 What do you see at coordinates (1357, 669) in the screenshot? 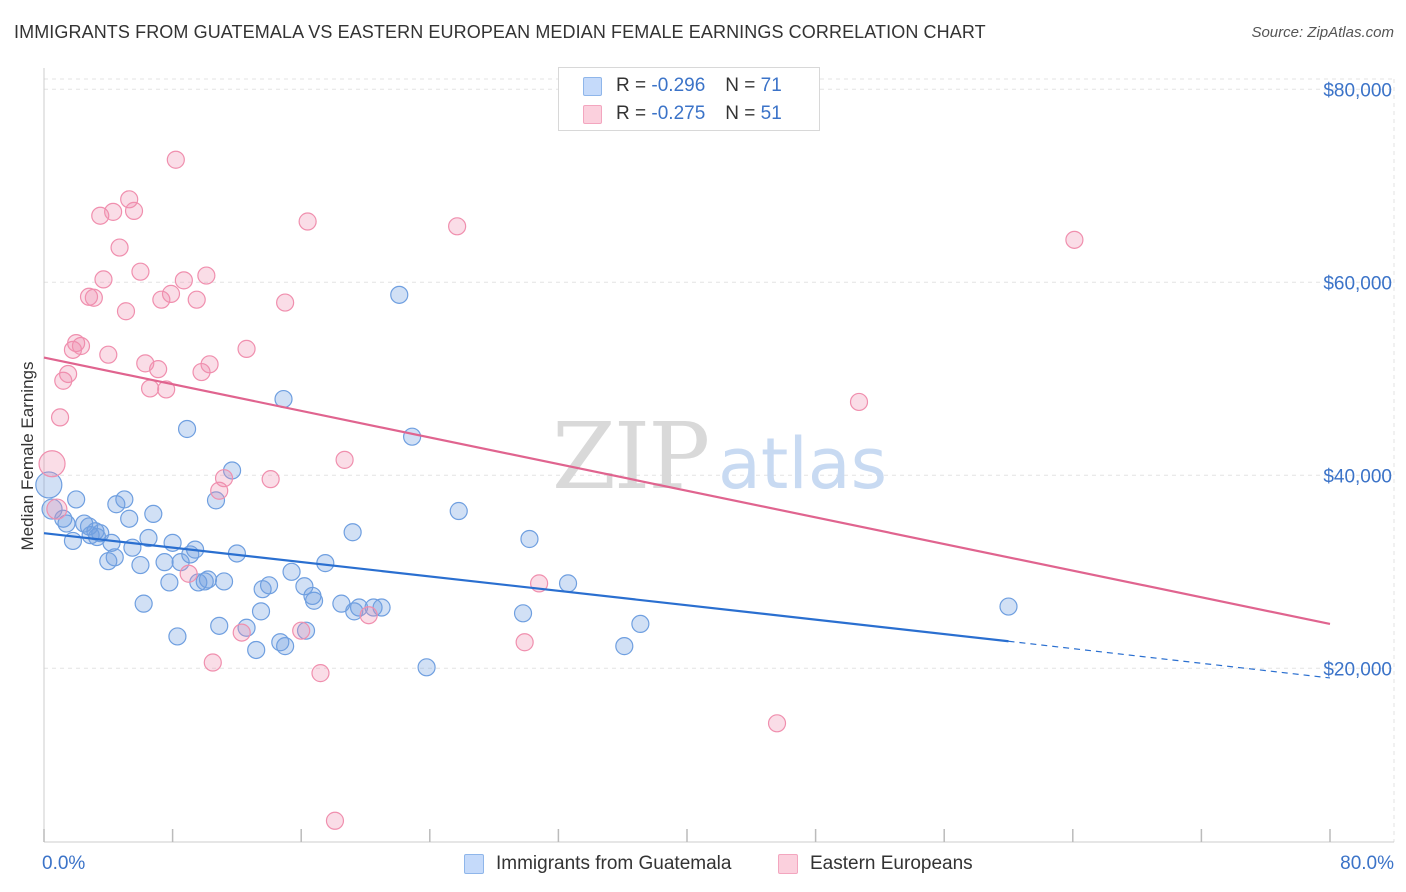
I see `y-tick-label: $20,000` at bounding box center [1357, 669].